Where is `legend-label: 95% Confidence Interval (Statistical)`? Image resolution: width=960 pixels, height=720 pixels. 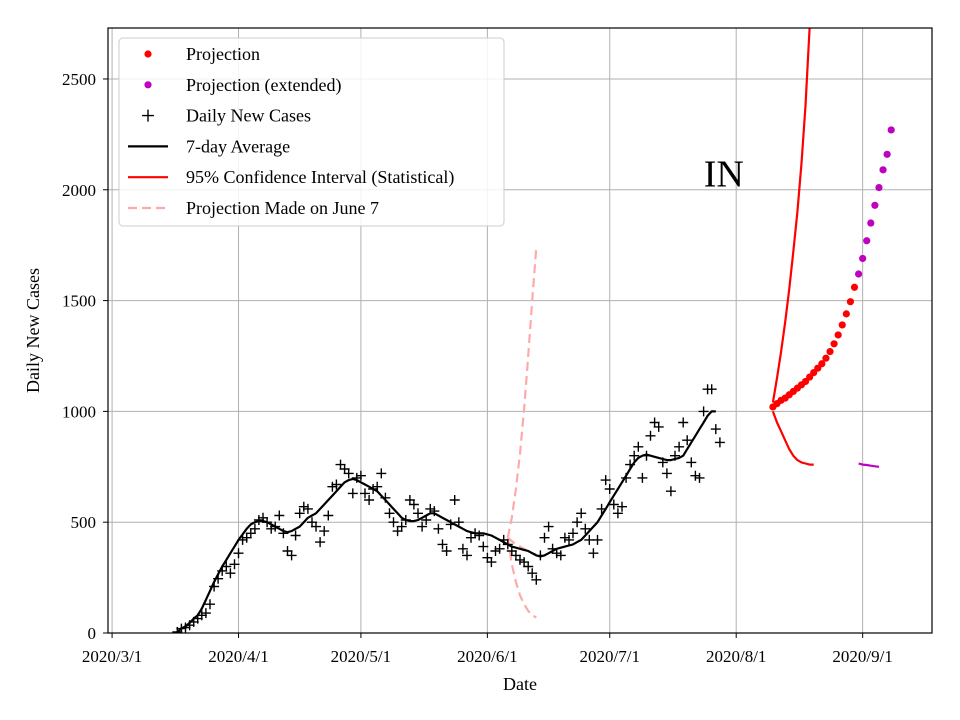 legend-label: 95% Confidence Interval (Statistical) is located at coordinates (320, 177).